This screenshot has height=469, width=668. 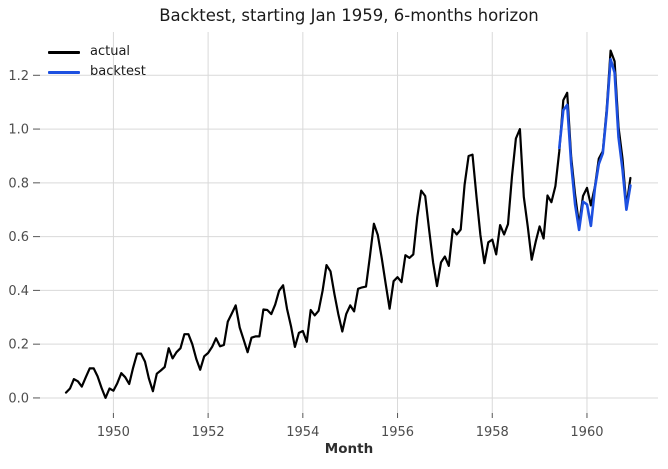 I want to click on legend-label-actual: actual, so click(x=110, y=51).